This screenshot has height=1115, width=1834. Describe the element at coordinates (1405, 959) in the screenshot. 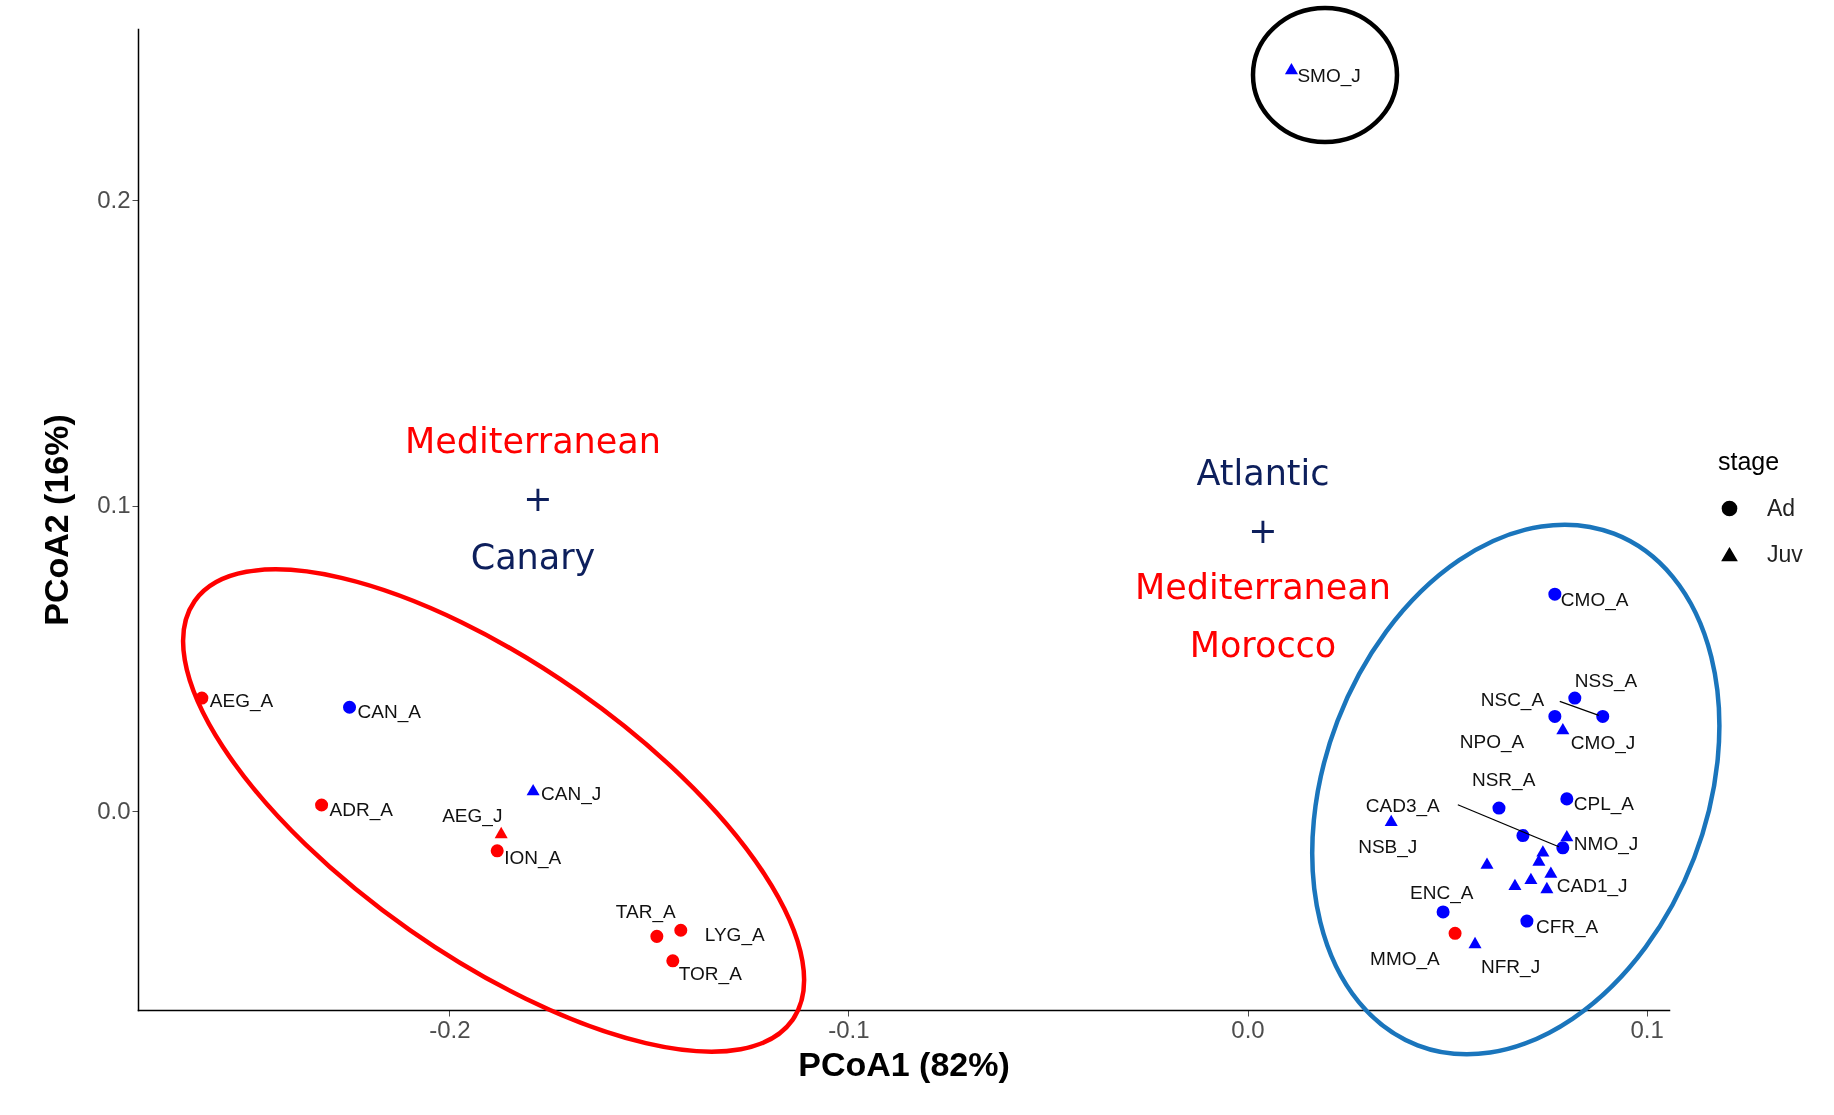

I see `annotation: MMO_A` at that location.